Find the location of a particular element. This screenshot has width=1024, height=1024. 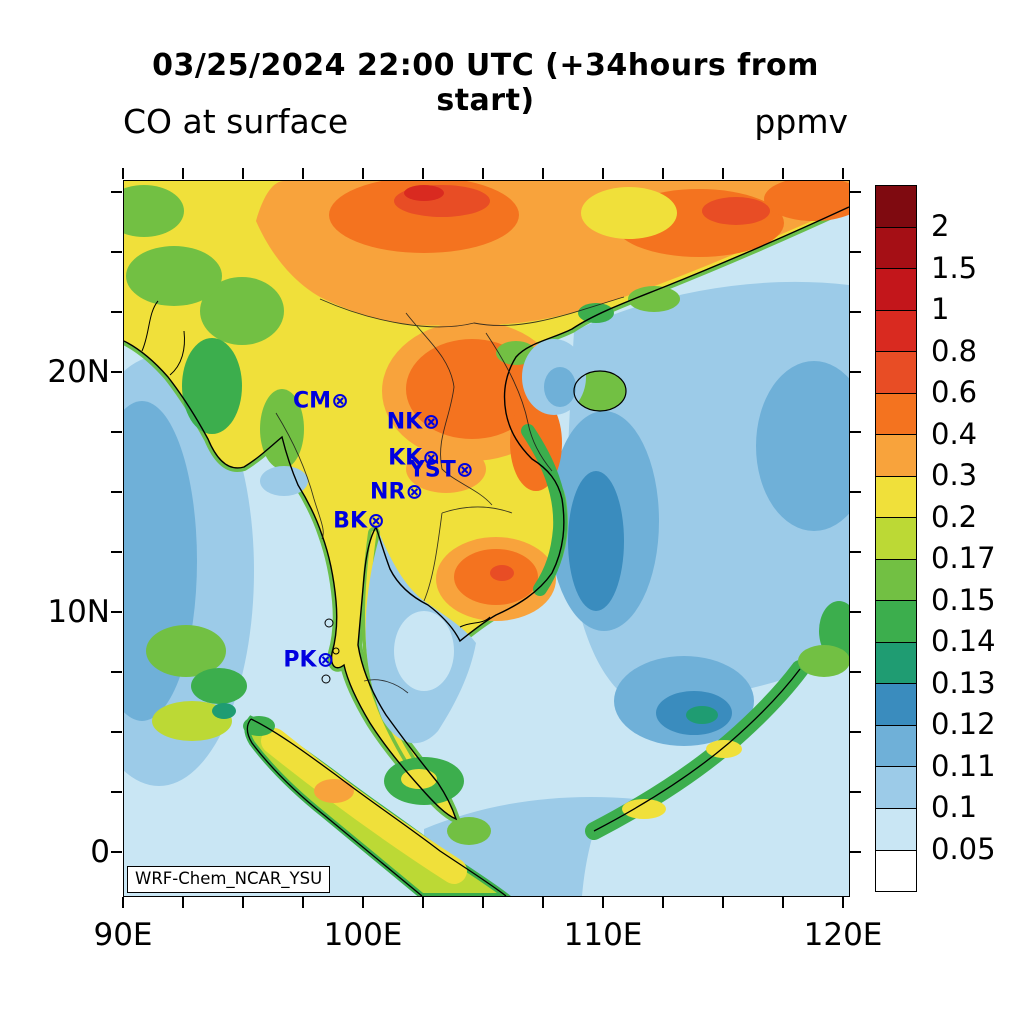

colorbar-label-0p6: 0.6 is located at coordinates (954, 392).